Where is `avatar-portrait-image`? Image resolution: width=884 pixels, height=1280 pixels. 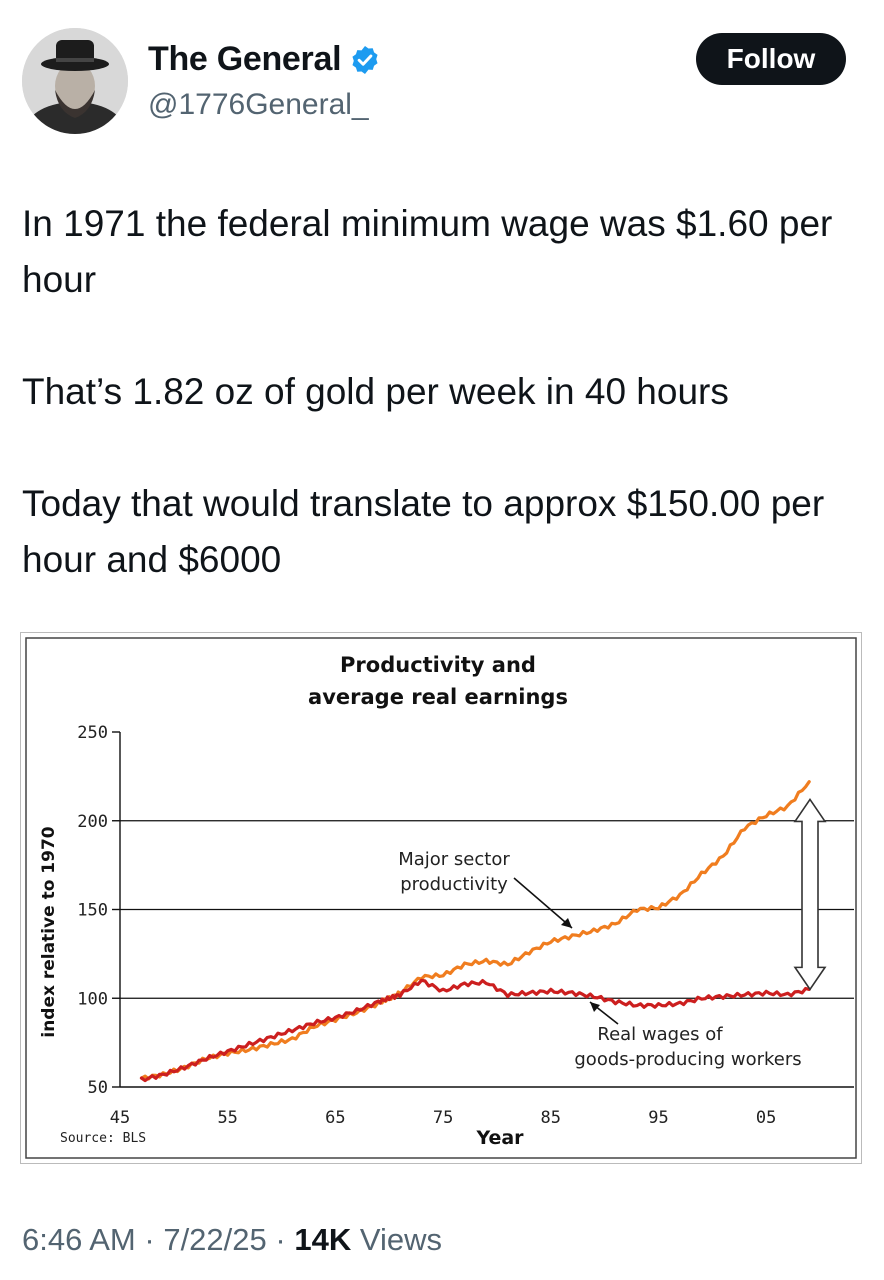
avatar-portrait-image is located at coordinates (75, 81).